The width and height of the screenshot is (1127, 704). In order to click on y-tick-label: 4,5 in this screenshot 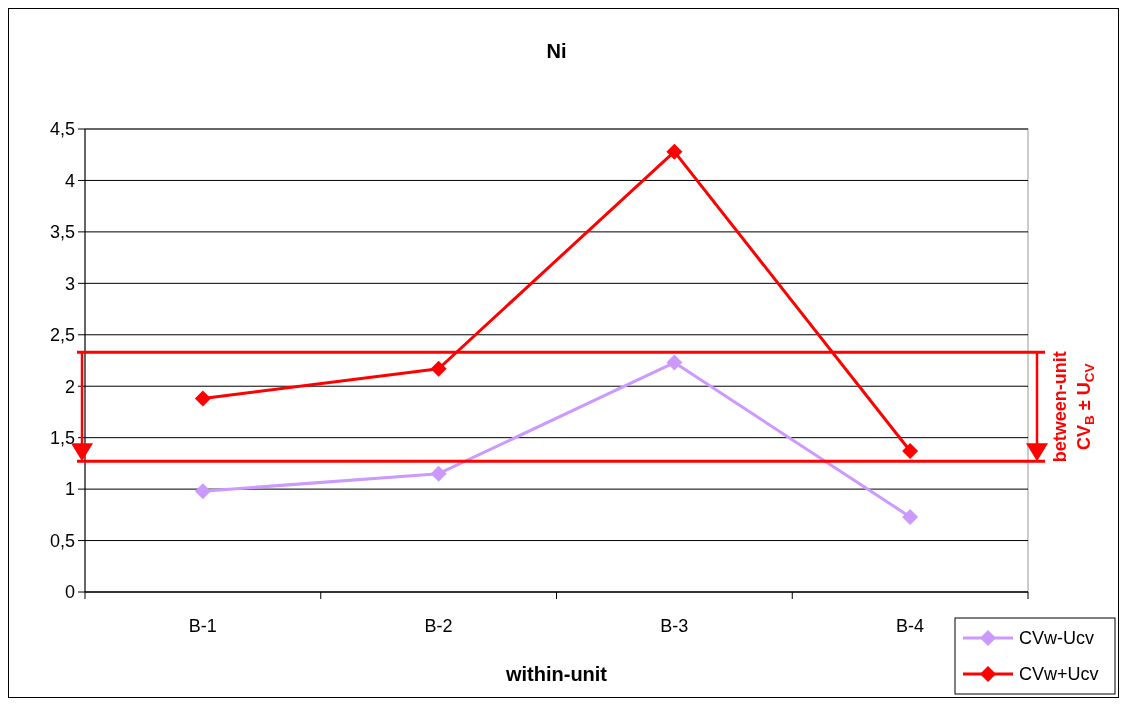, I will do `click(62, 129)`.